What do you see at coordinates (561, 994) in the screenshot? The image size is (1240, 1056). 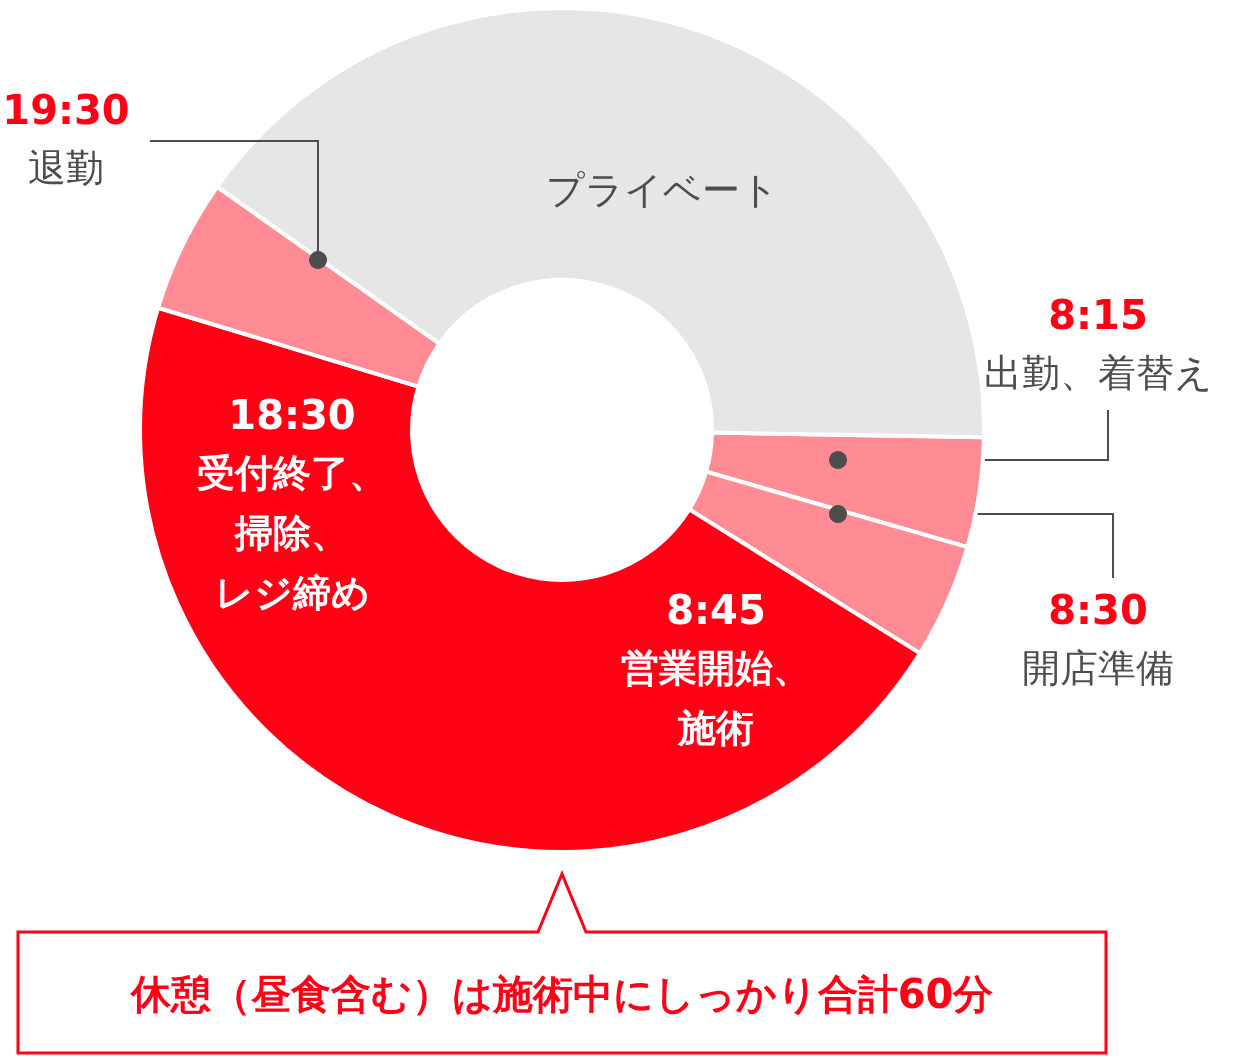 I see `text: 休憩（昼食含む）は施術中にしっかり合計60分` at bounding box center [561, 994].